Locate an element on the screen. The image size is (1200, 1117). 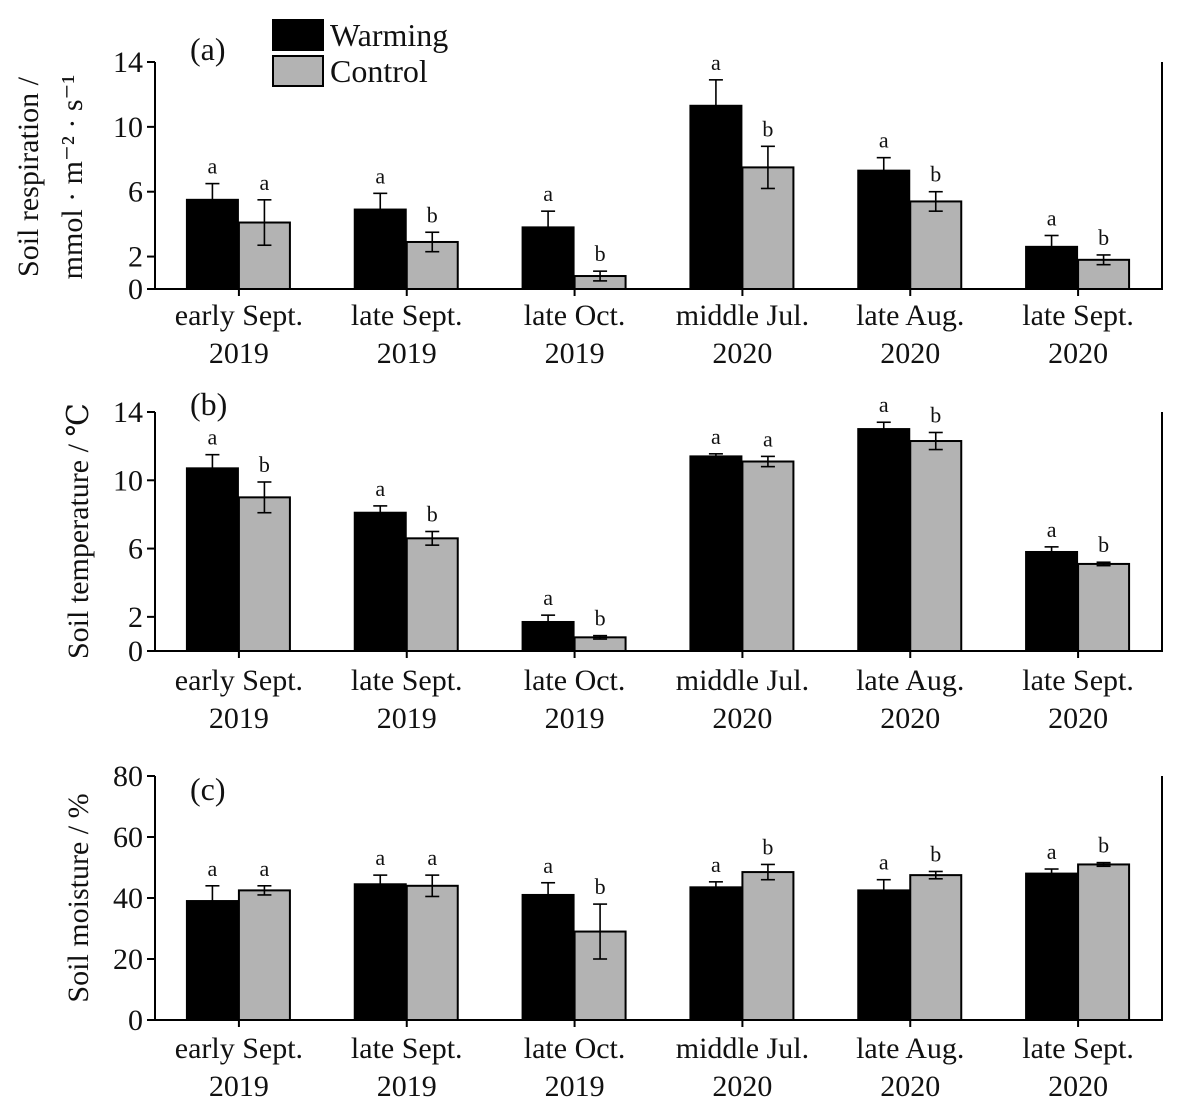
y-tick-label-60: 60 is located at coordinates (128, 837).